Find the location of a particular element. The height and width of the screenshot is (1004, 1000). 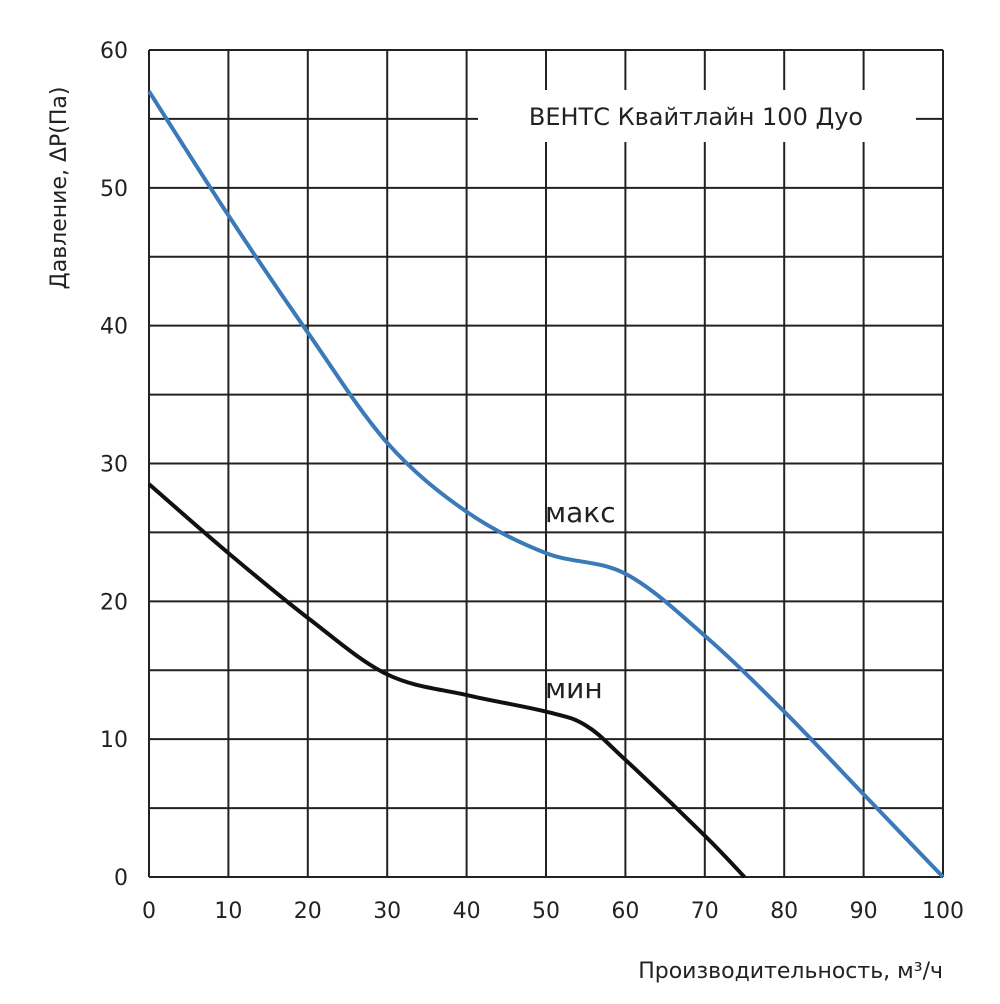

series-label: макс is located at coordinates (580, 512).